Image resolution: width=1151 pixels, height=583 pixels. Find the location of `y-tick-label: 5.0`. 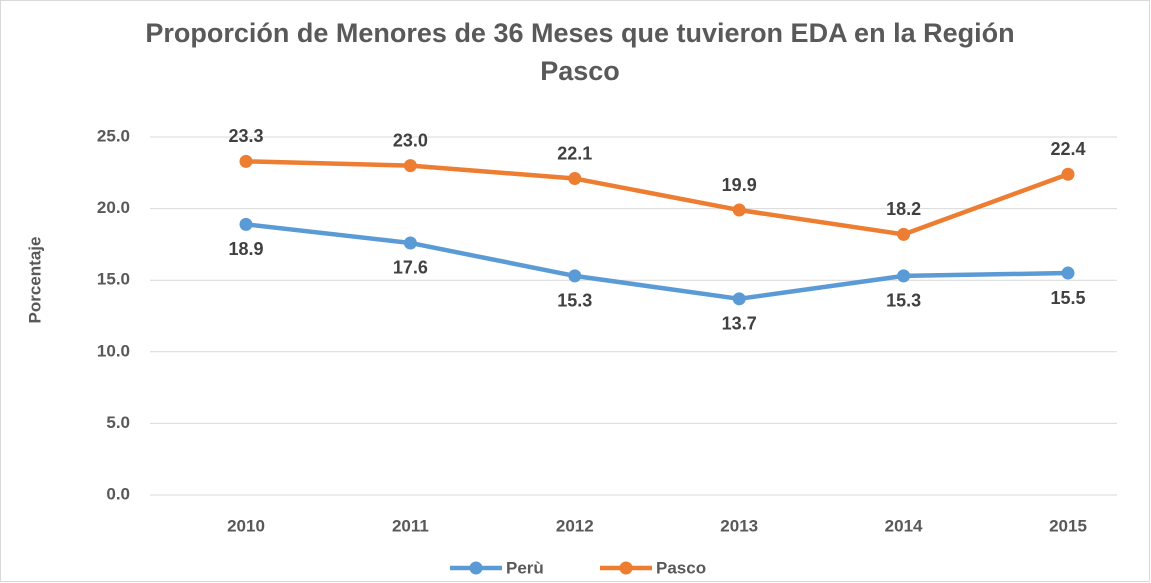

y-tick-label: 5.0 is located at coordinates (118, 422).